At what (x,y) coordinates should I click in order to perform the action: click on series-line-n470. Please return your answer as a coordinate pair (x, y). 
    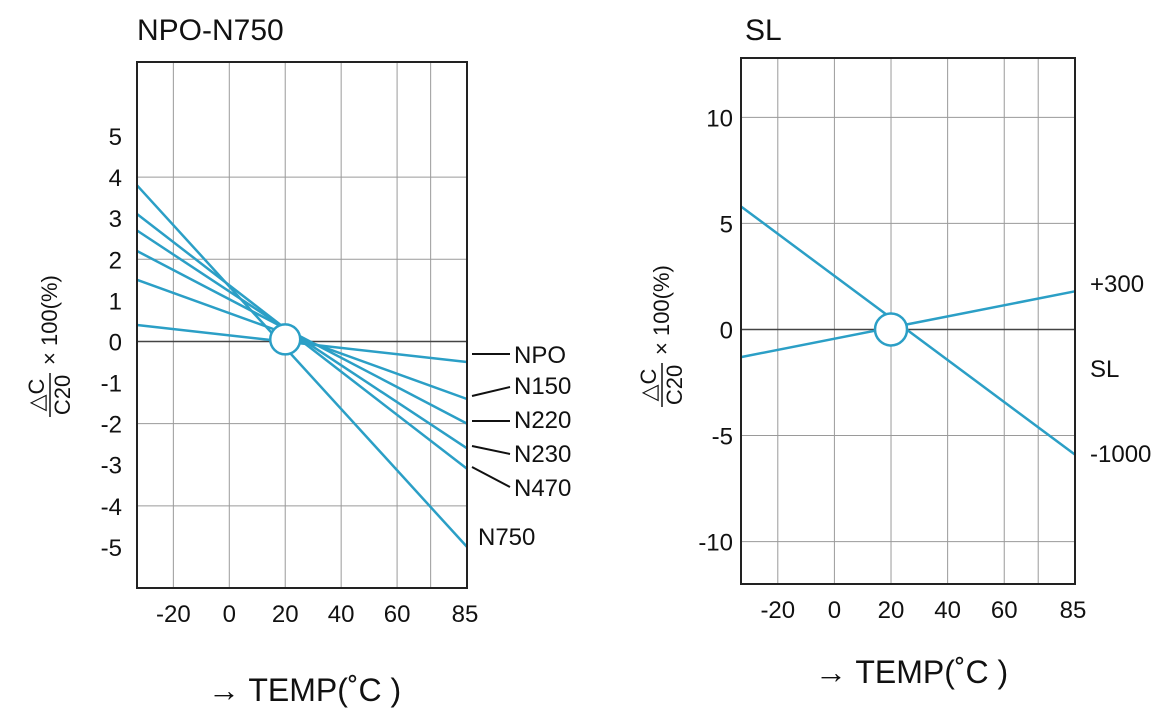
    Looking at the image, I should click on (302, 341).